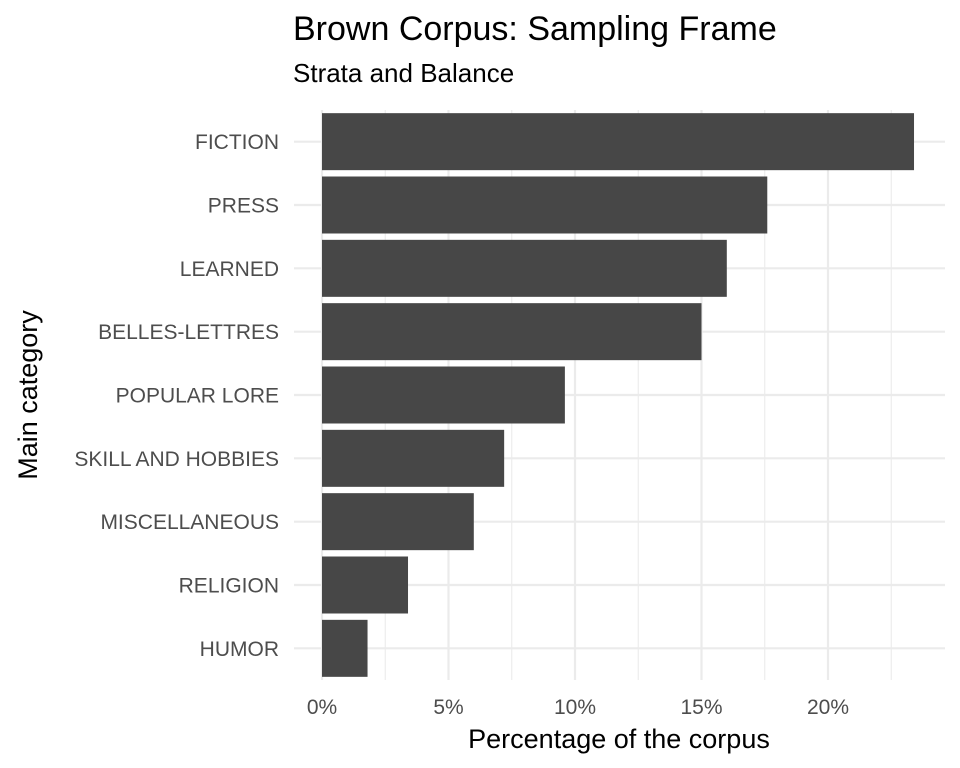 This screenshot has width=960, height=768. What do you see at coordinates (413, 458) in the screenshot?
I see `bar-skill-and-hobbies` at bounding box center [413, 458].